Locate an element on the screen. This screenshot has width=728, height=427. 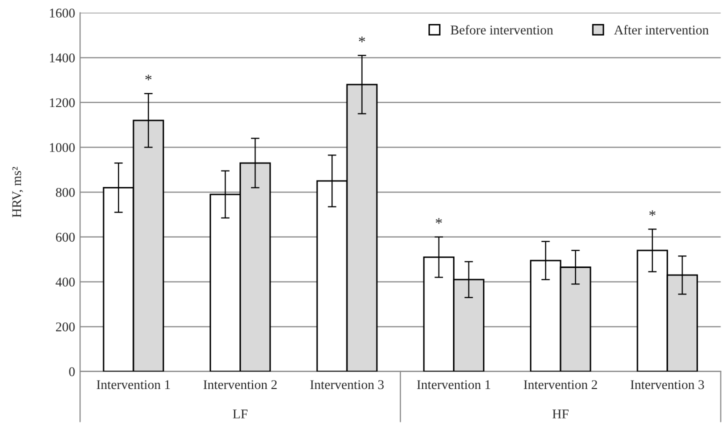
y-tick-label: 1000 is located at coordinates (62, 147).